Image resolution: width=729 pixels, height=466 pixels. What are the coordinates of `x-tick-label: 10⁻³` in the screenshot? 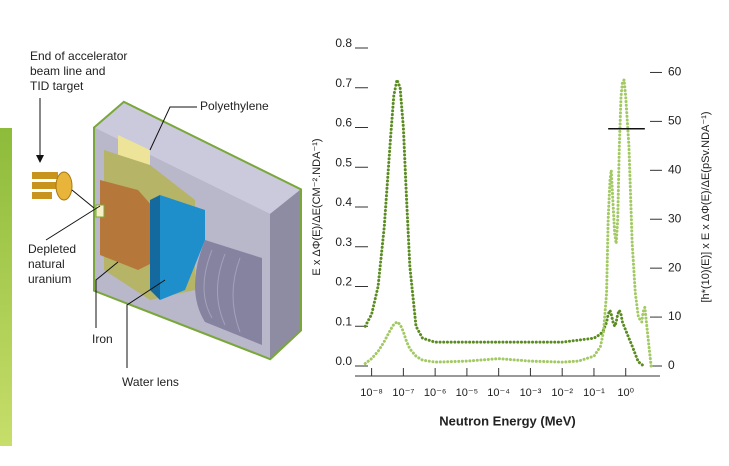 It's located at (531, 393).